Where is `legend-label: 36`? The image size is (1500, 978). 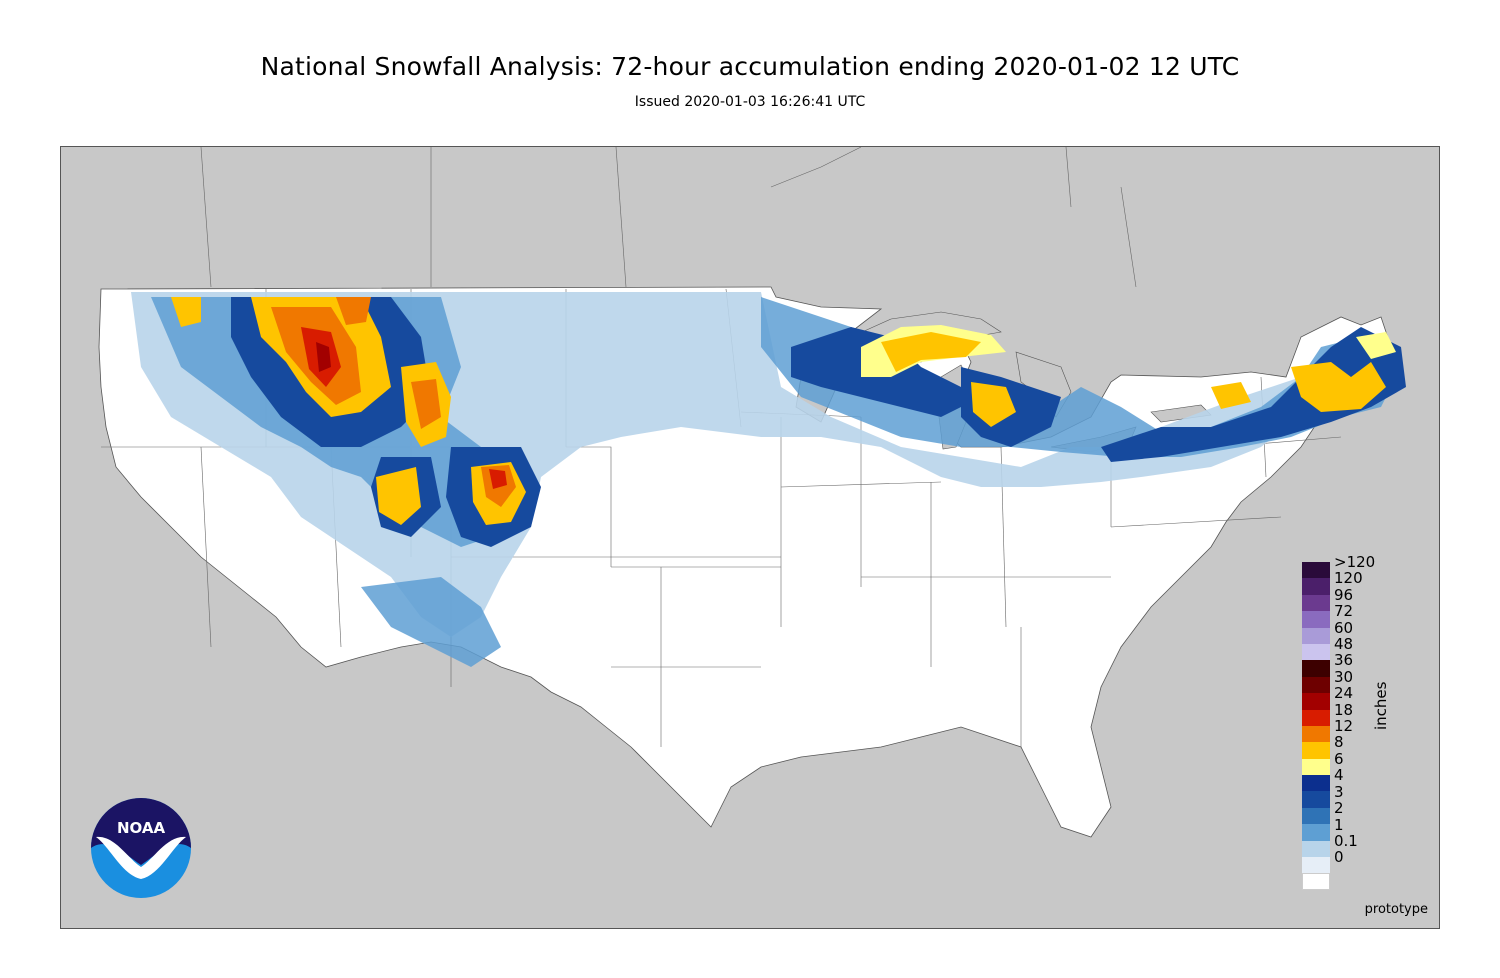
legend-label: 36 is located at coordinates (1344, 660).